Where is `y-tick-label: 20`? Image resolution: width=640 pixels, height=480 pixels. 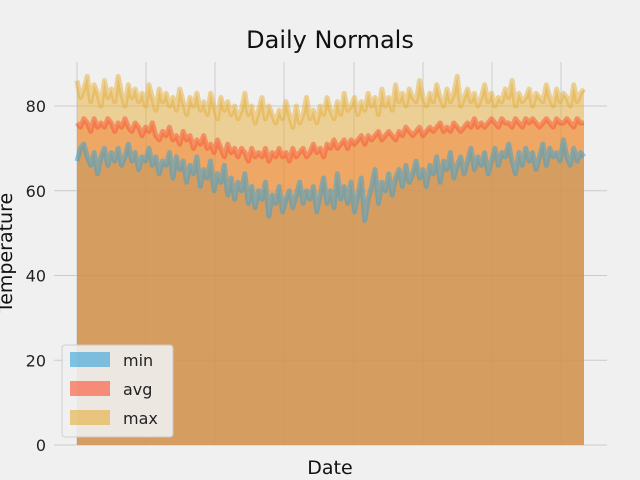
y-tick-label: 20 is located at coordinates (36, 360).